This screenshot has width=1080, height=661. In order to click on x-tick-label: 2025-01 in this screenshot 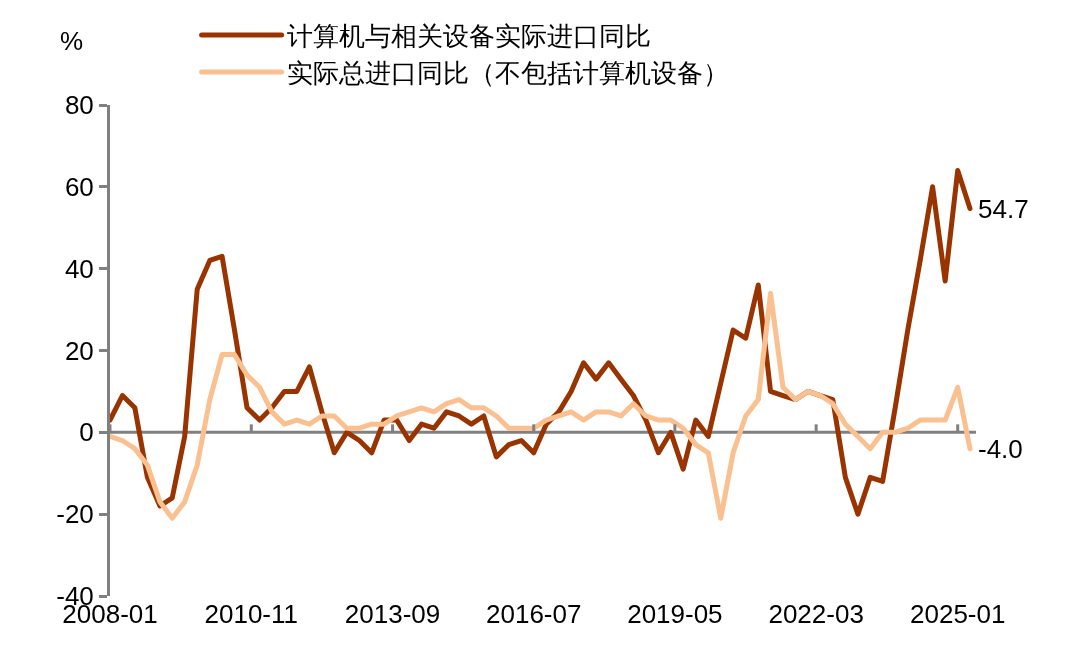, I will do `click(958, 614)`.